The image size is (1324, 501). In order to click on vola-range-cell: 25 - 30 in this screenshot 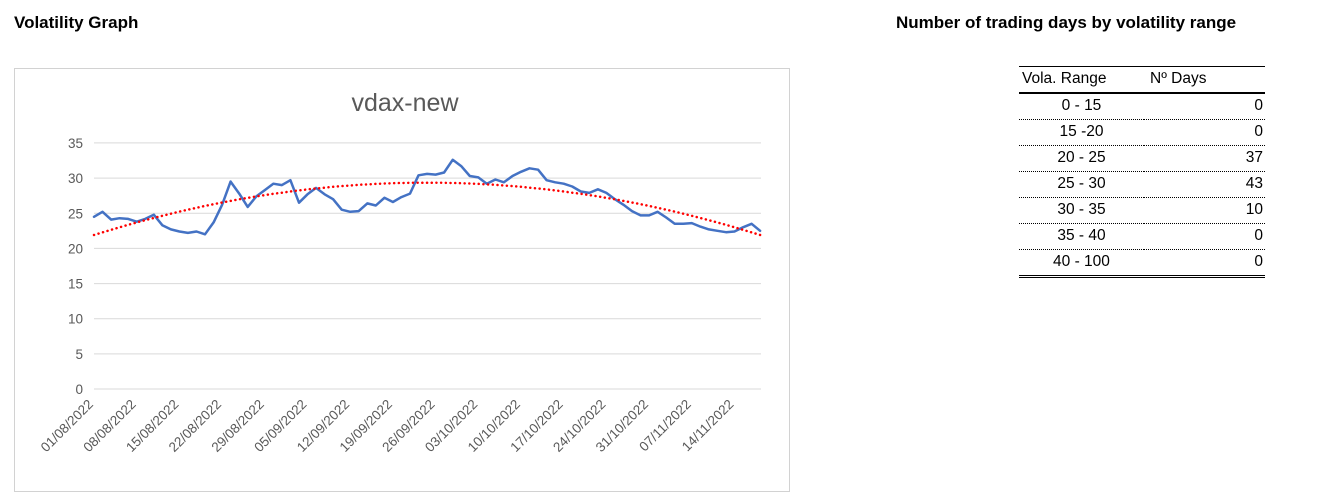, I will do `click(1081, 184)`.